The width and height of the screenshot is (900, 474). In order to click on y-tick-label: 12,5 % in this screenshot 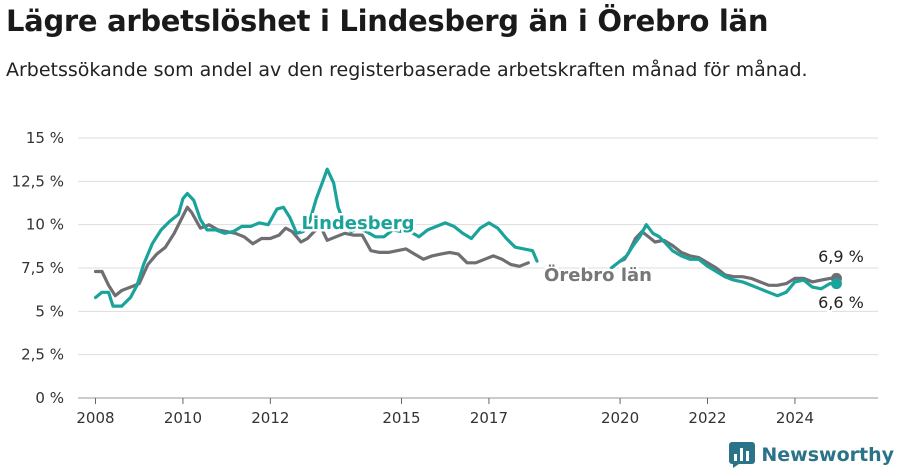, I will do `click(38, 181)`.